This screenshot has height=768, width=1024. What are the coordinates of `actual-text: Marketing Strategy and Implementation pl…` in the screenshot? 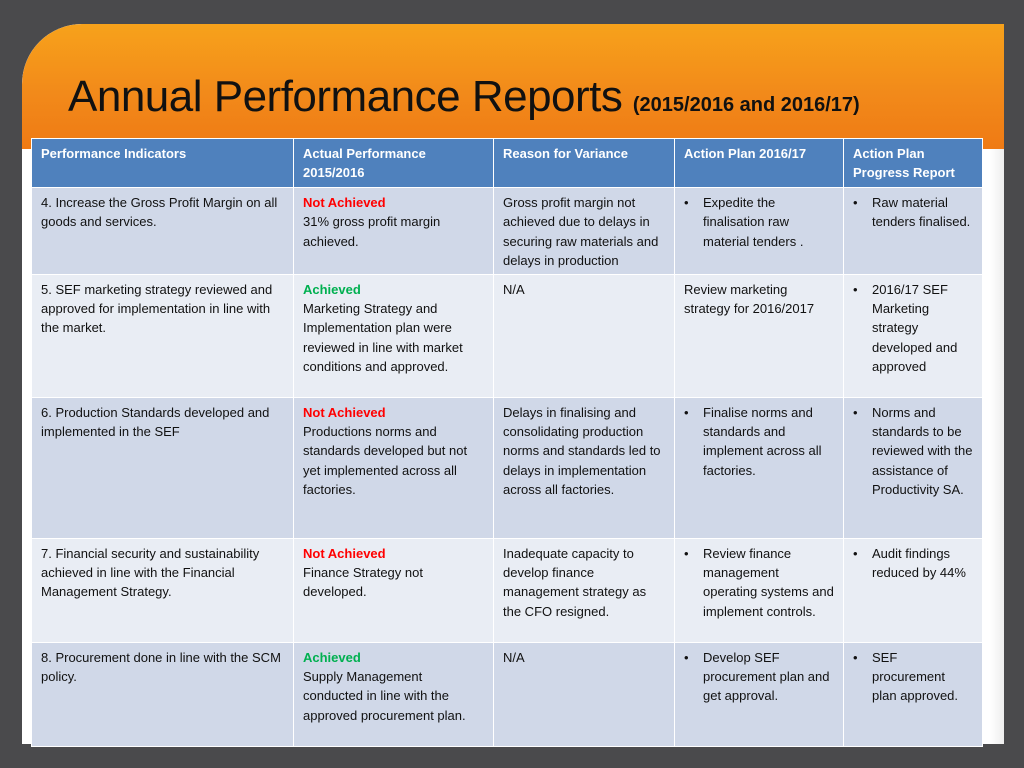 It's located at (383, 338).